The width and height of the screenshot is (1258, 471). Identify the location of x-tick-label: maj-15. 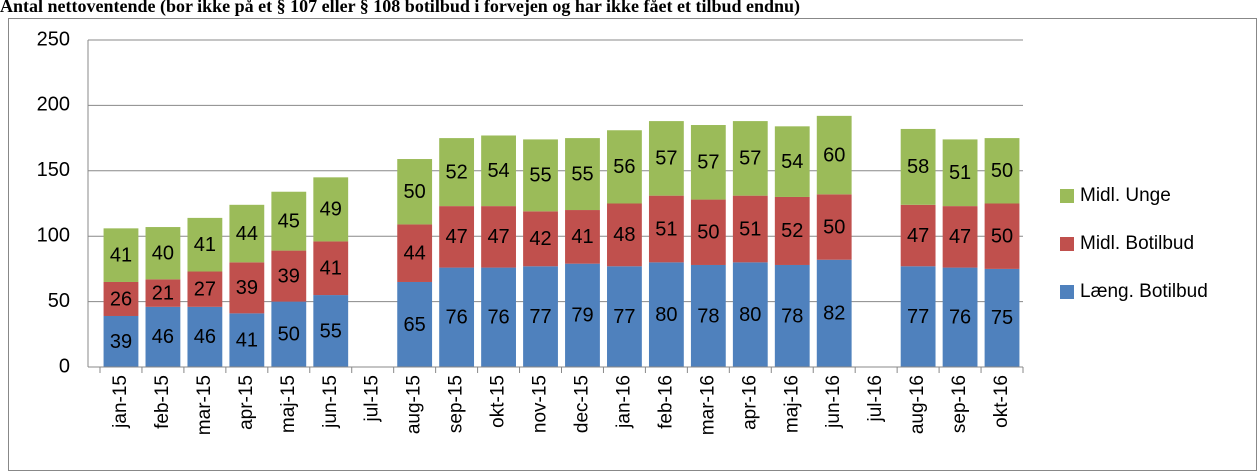
(288, 404).